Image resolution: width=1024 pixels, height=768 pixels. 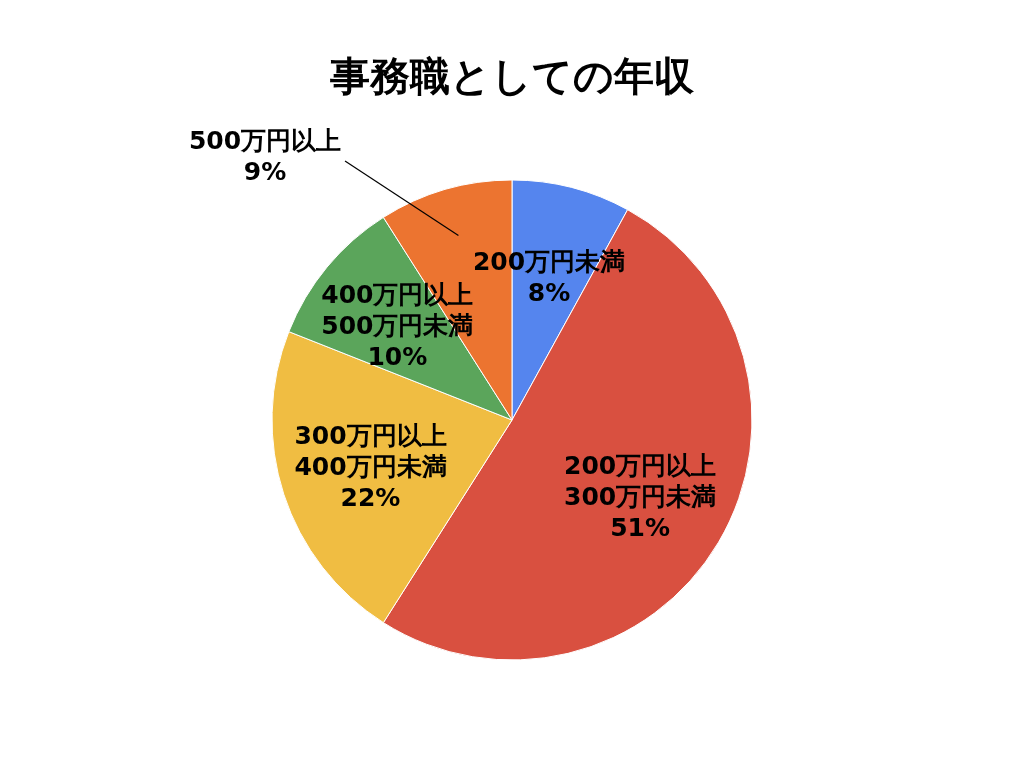 I want to click on slice-label: 500万円以上, so click(x=265, y=140).